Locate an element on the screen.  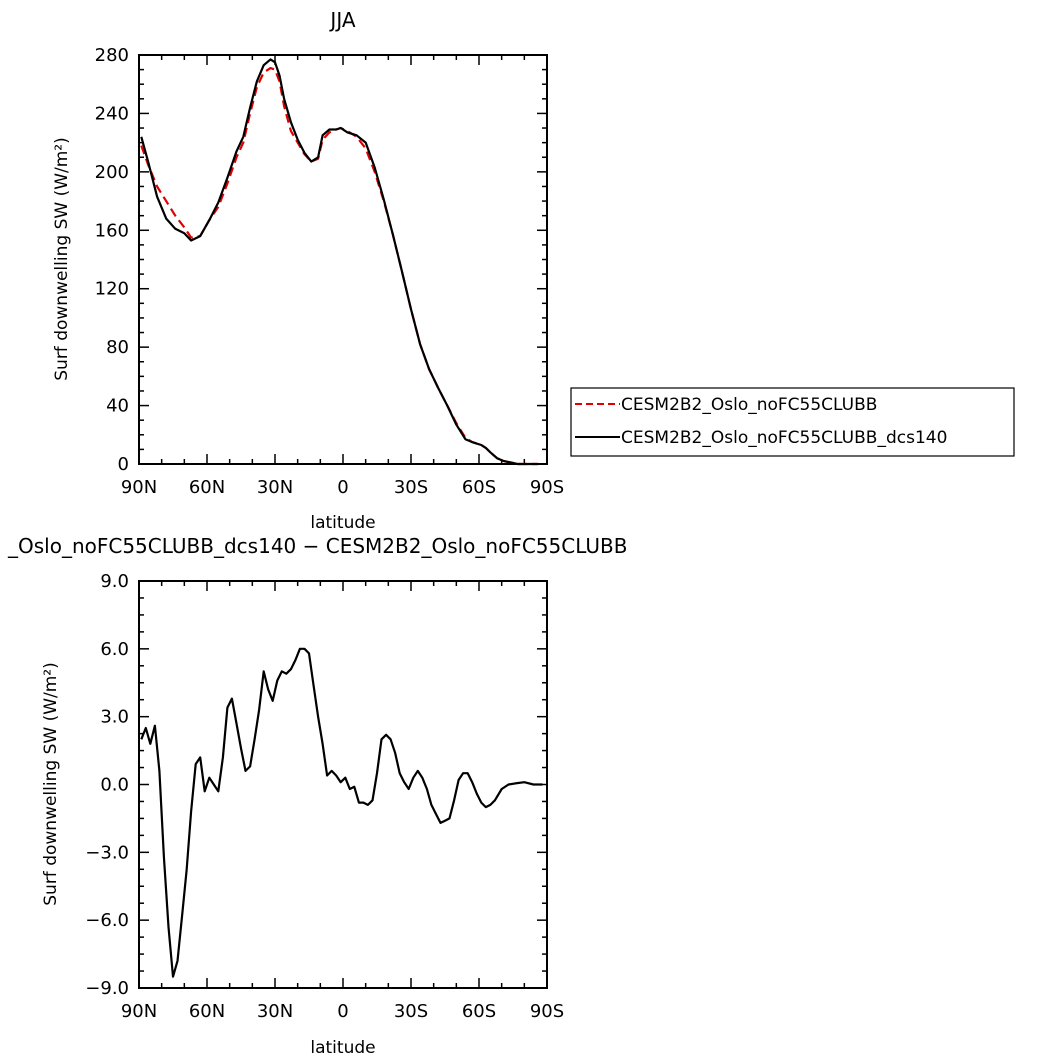
bottom-y-tick-label: −9.0 is located at coordinates (107, 988).